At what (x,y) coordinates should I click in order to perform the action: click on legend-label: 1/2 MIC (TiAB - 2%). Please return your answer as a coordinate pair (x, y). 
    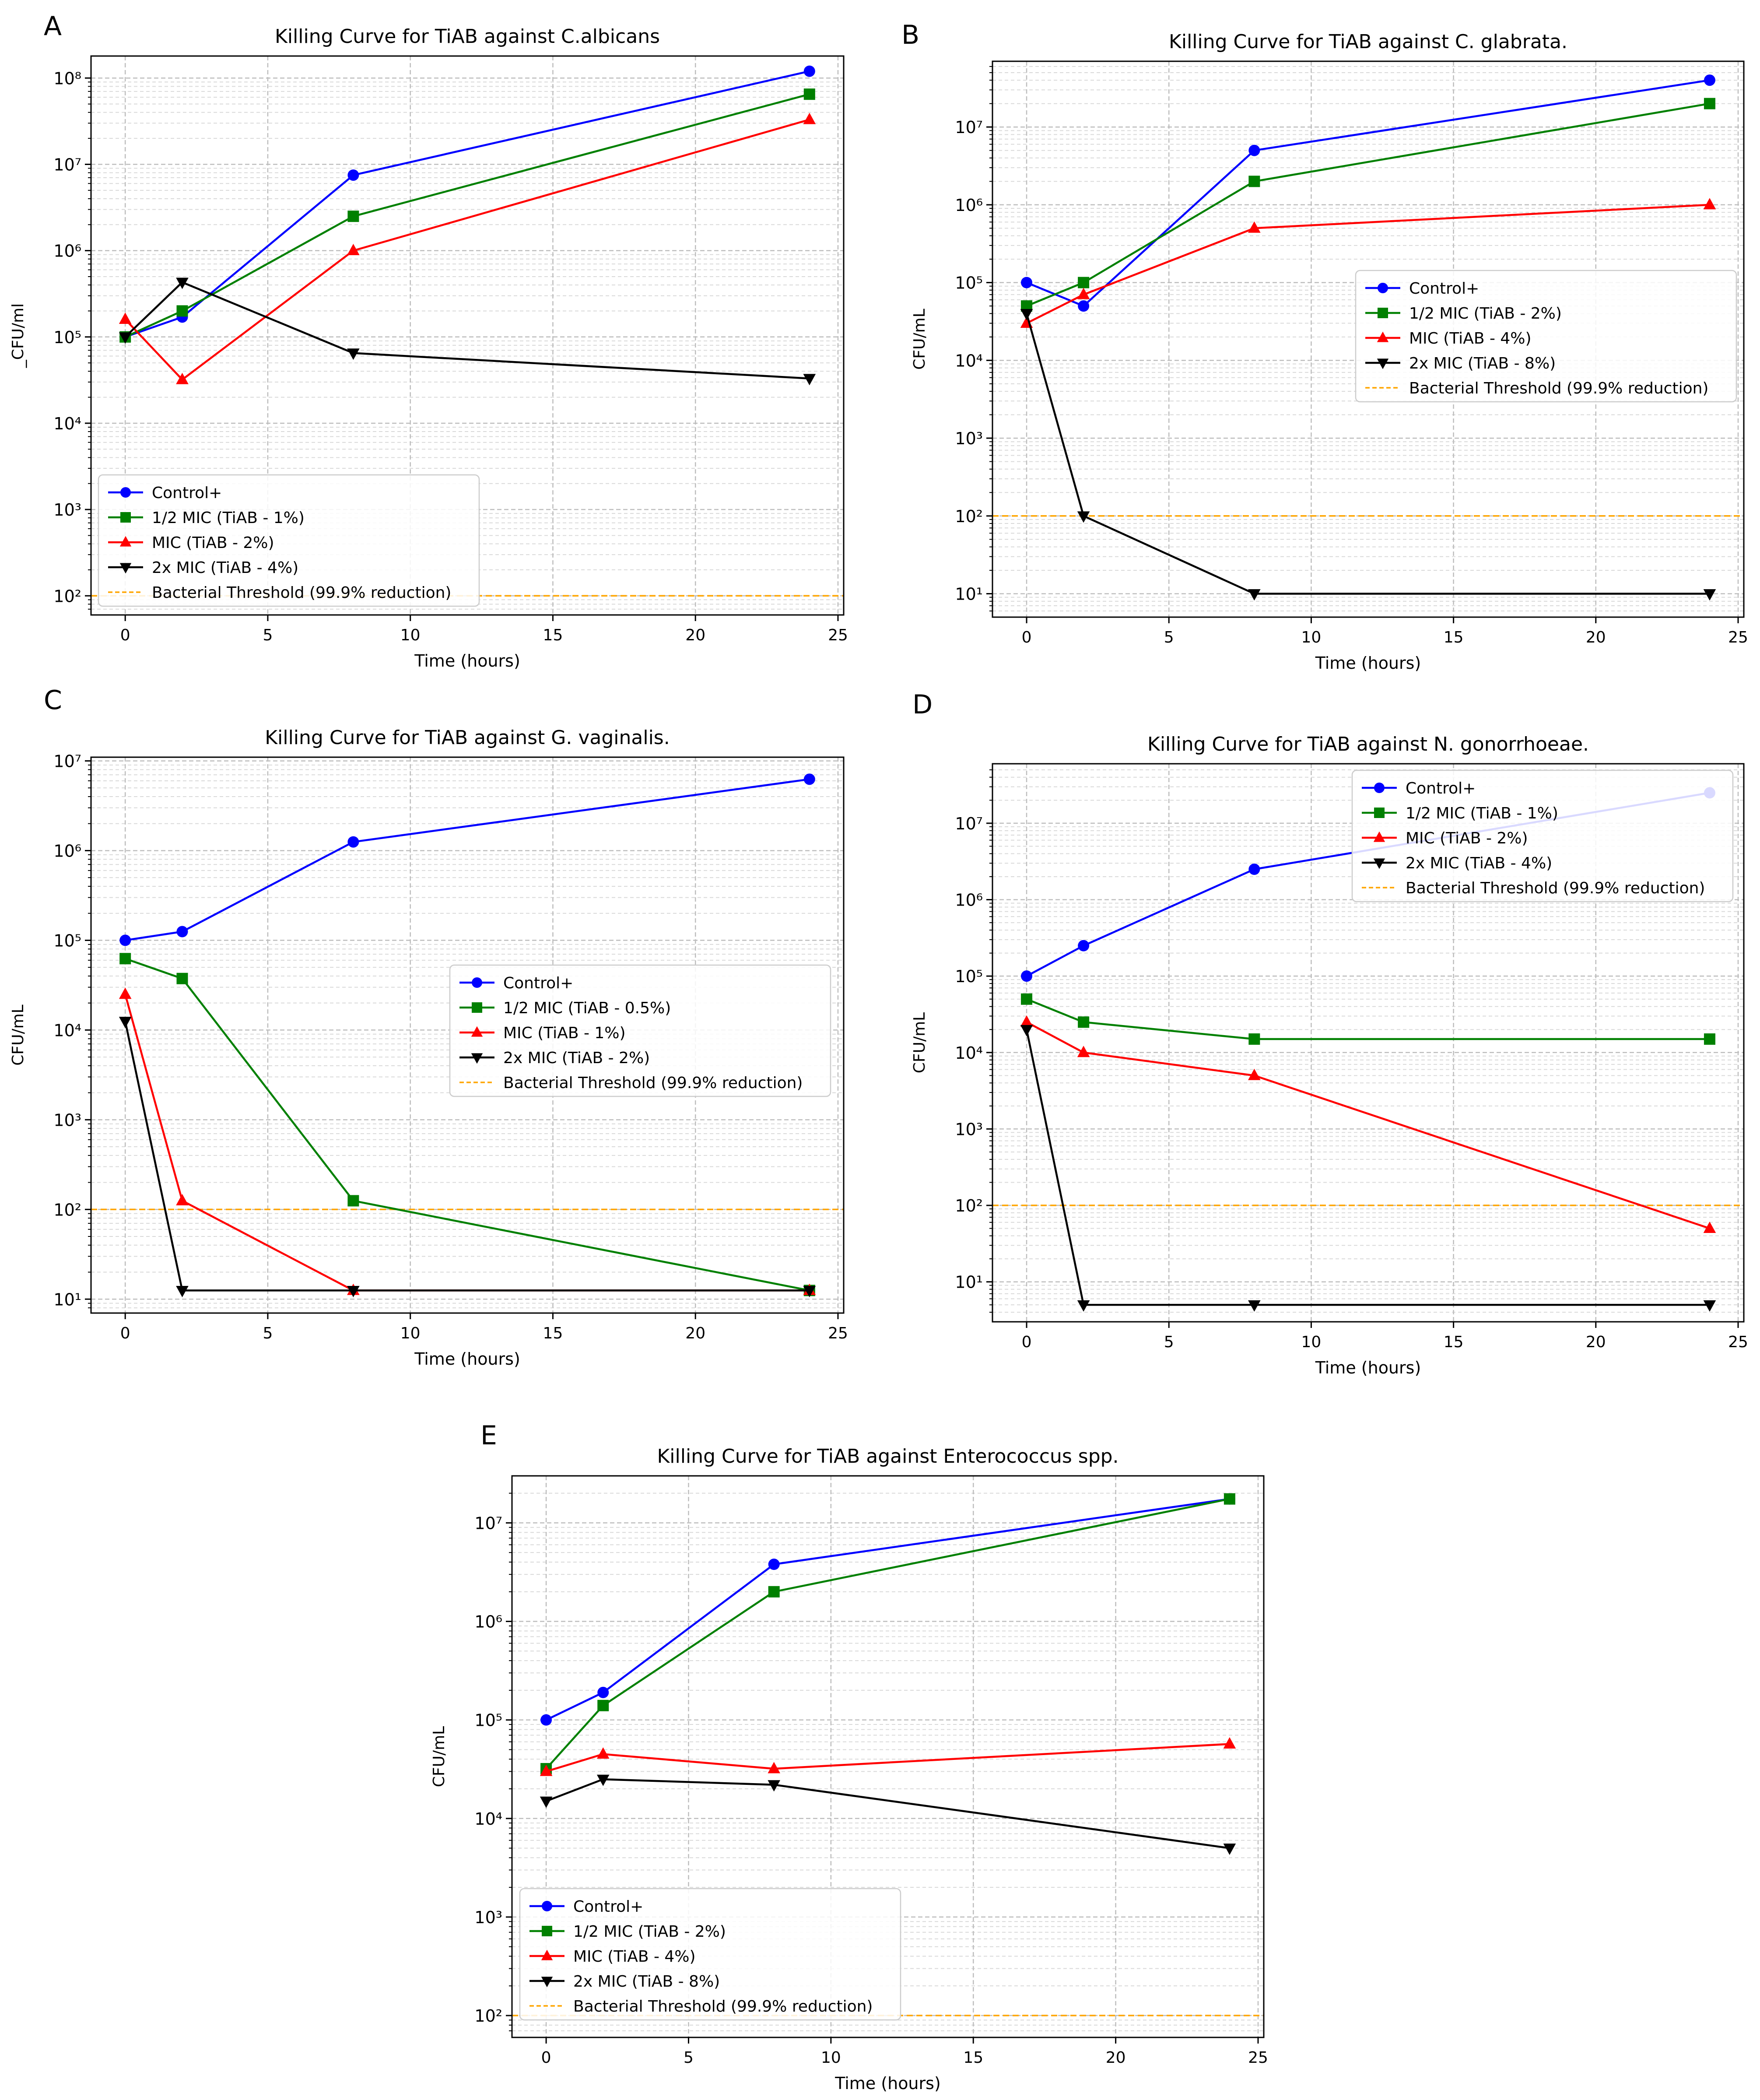
    Looking at the image, I should click on (1485, 314).